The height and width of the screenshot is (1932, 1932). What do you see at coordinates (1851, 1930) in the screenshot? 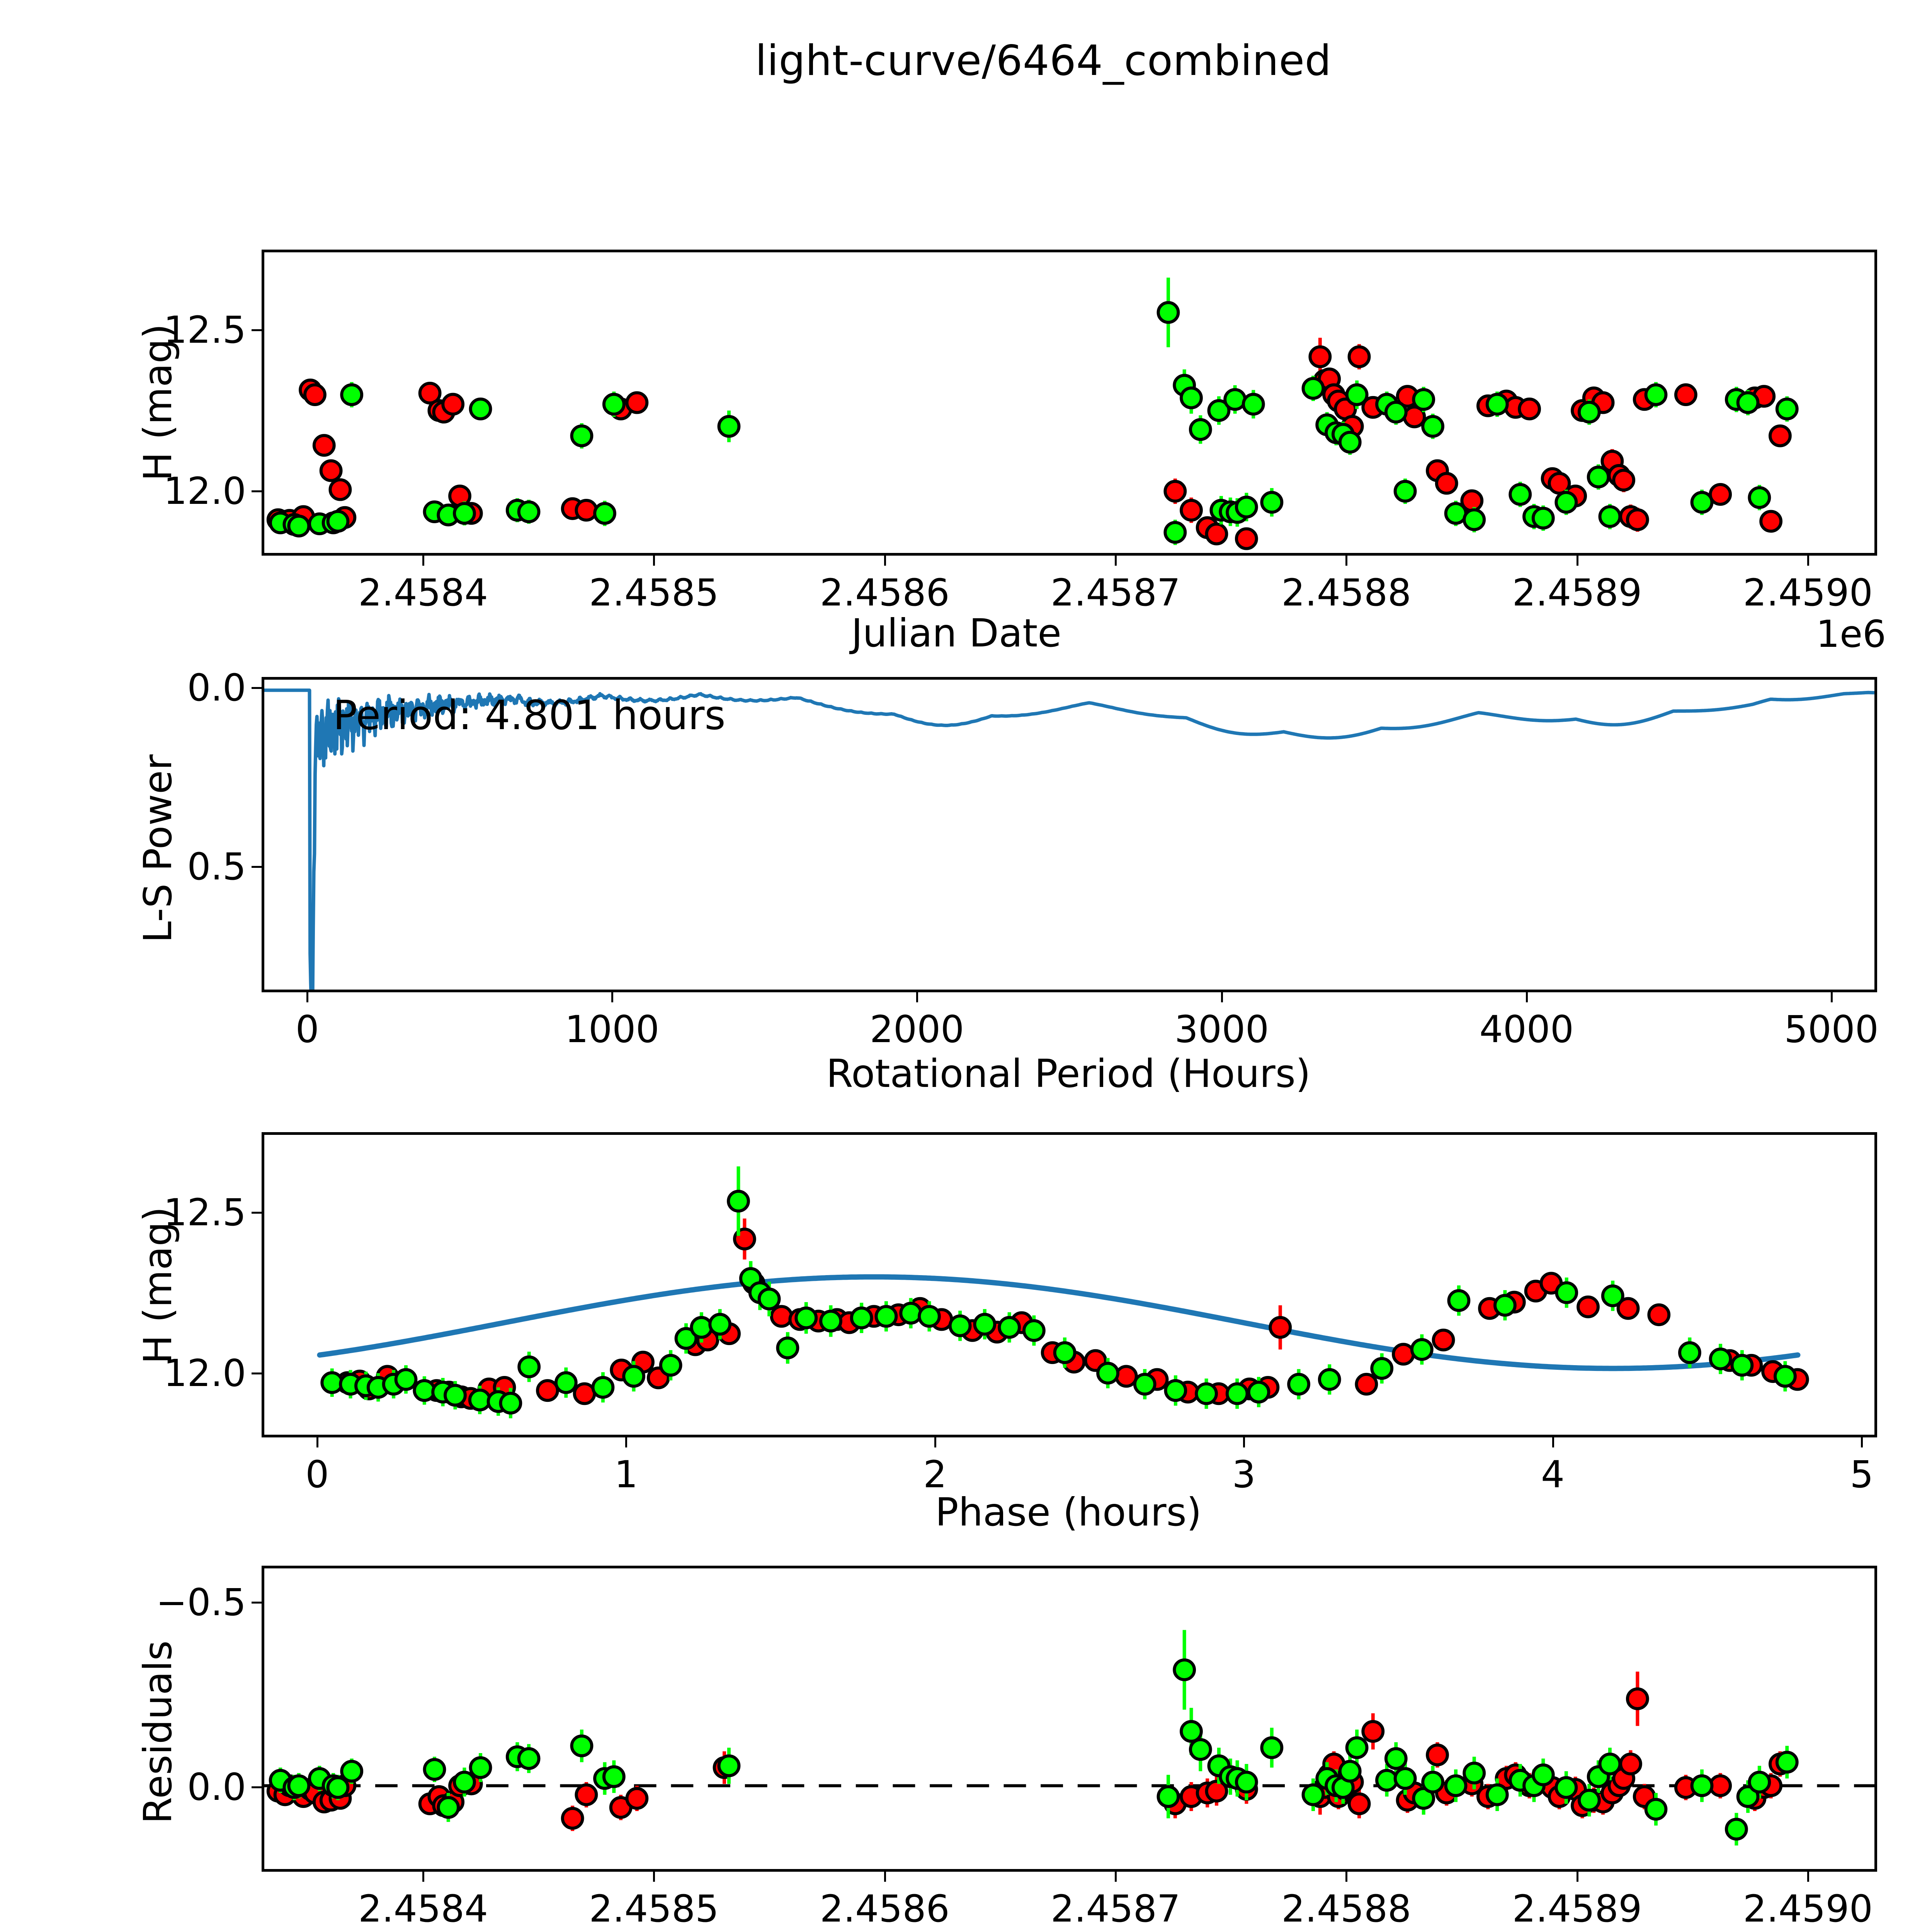
I see `residuals-x-offset-text: 1e6` at bounding box center [1851, 1930].